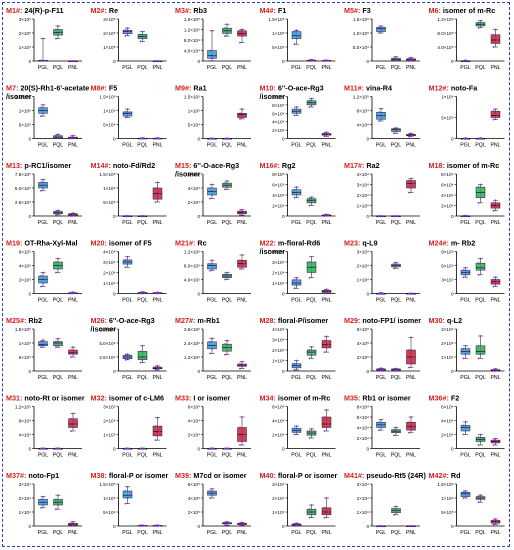  Describe the element at coordinates (382, 116) in the screenshot. I see `panel-M11: M11#: vina-R4 0 4×10⁴ 8×10⁴ 1.2×10⁵ PGL PQL PNL` at that location.